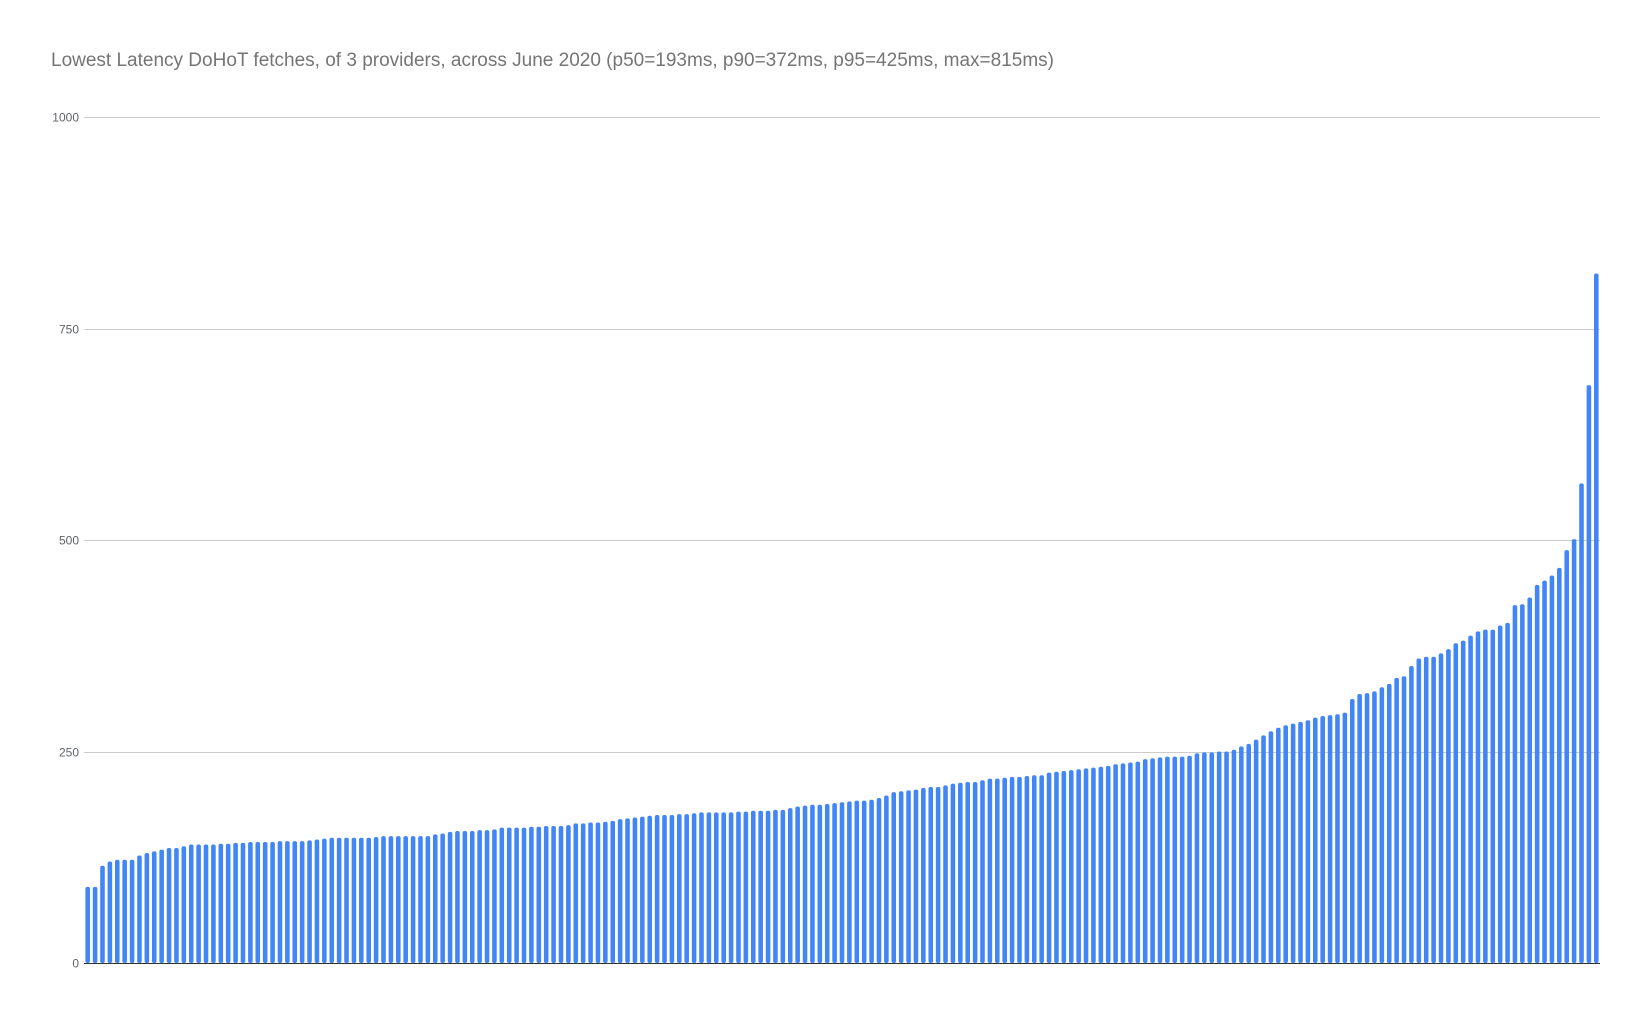  I want to click on y-tick-label: 500, so click(69, 541).